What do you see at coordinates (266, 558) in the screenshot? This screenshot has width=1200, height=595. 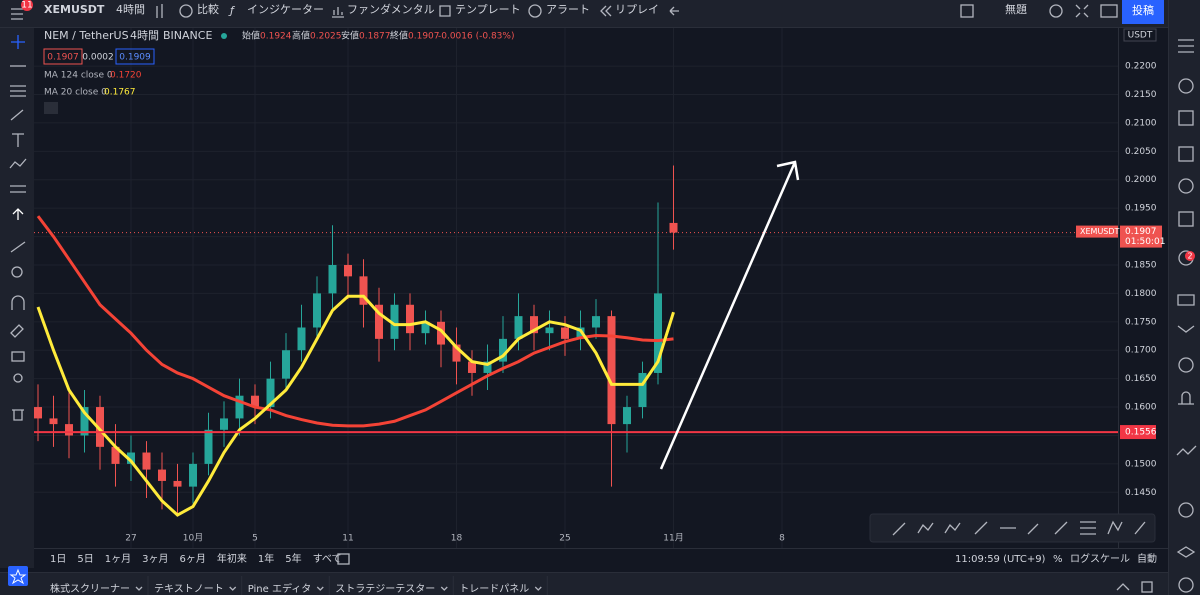 I see `range-button: 1年` at bounding box center [266, 558].